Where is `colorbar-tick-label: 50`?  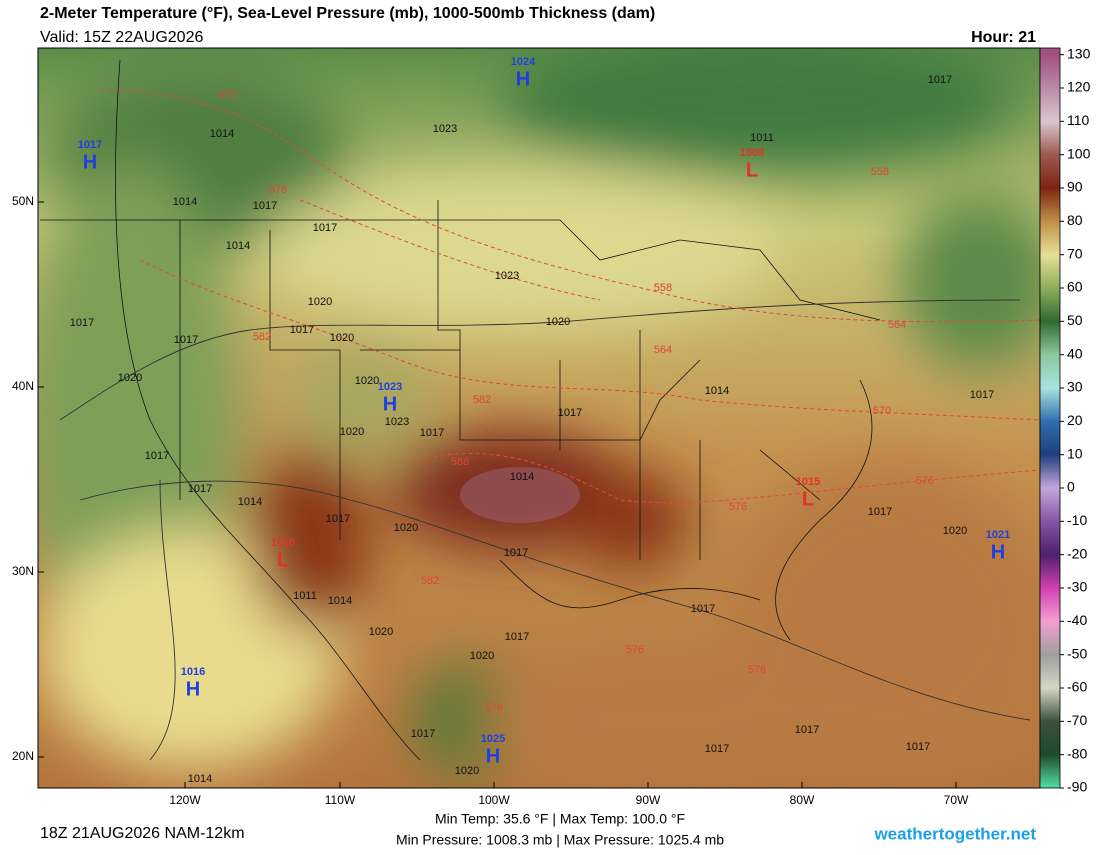
colorbar-tick-label: 50 is located at coordinates (1075, 320).